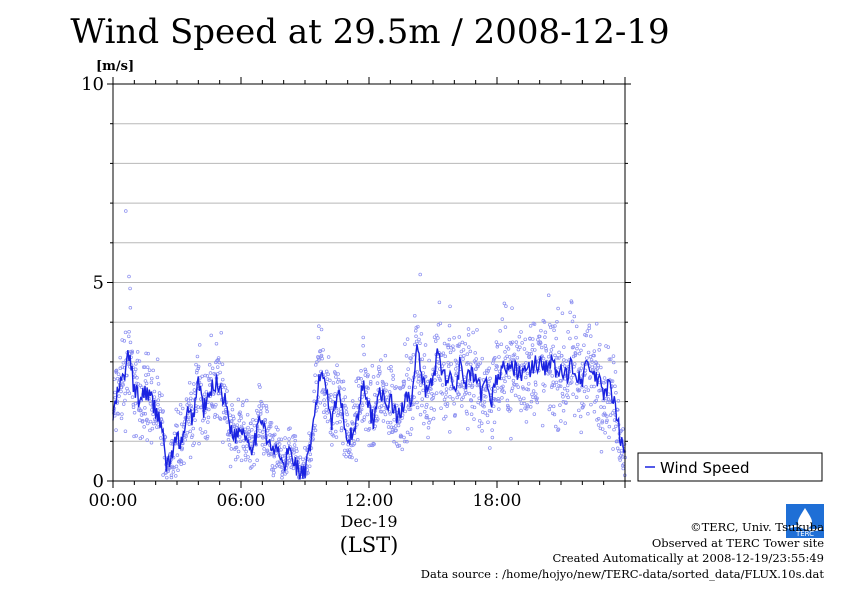 The height and width of the screenshot is (595, 842). Describe the element at coordinates (369, 412) in the screenshot. I see `series-line-wind-speed` at that location.